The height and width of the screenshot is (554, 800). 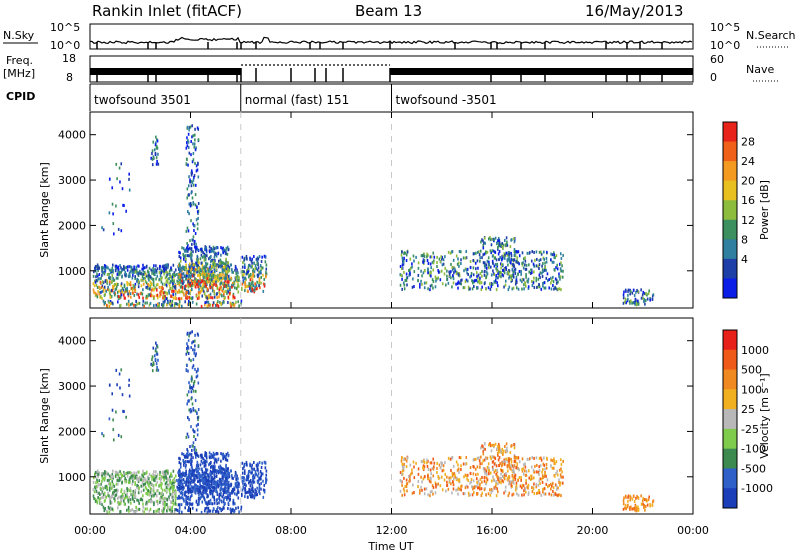 I want to click on noise-left-tick-bottom: 10^0, so click(x=65, y=45).